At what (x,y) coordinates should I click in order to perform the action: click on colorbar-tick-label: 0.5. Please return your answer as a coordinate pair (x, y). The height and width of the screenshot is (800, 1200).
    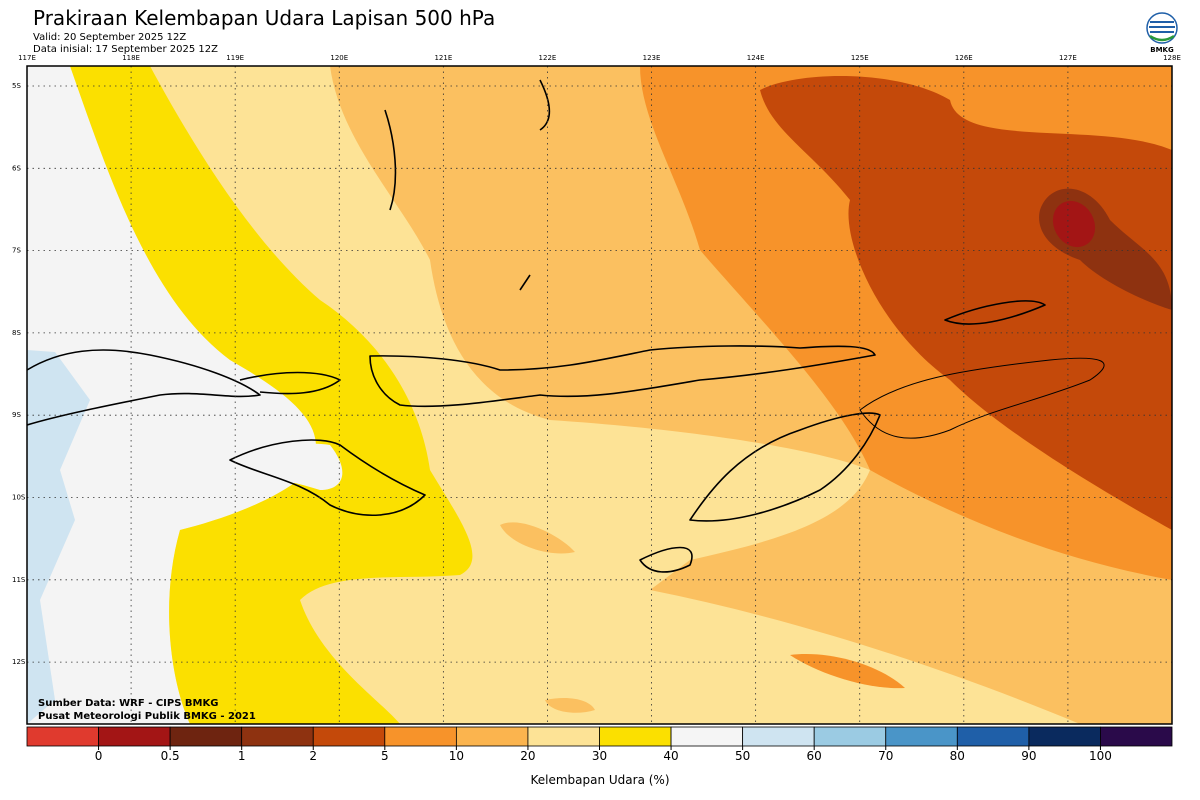
    Looking at the image, I should click on (170, 756).